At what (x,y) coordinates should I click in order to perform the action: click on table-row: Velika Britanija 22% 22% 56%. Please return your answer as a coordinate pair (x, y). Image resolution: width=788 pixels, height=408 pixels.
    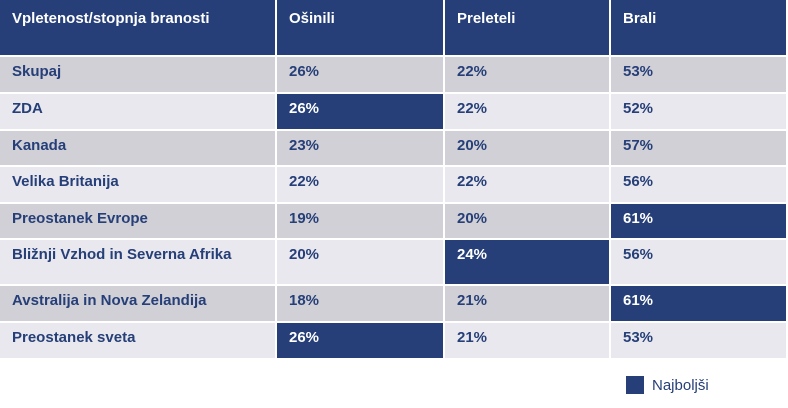
    Looking at the image, I should click on (393, 185).